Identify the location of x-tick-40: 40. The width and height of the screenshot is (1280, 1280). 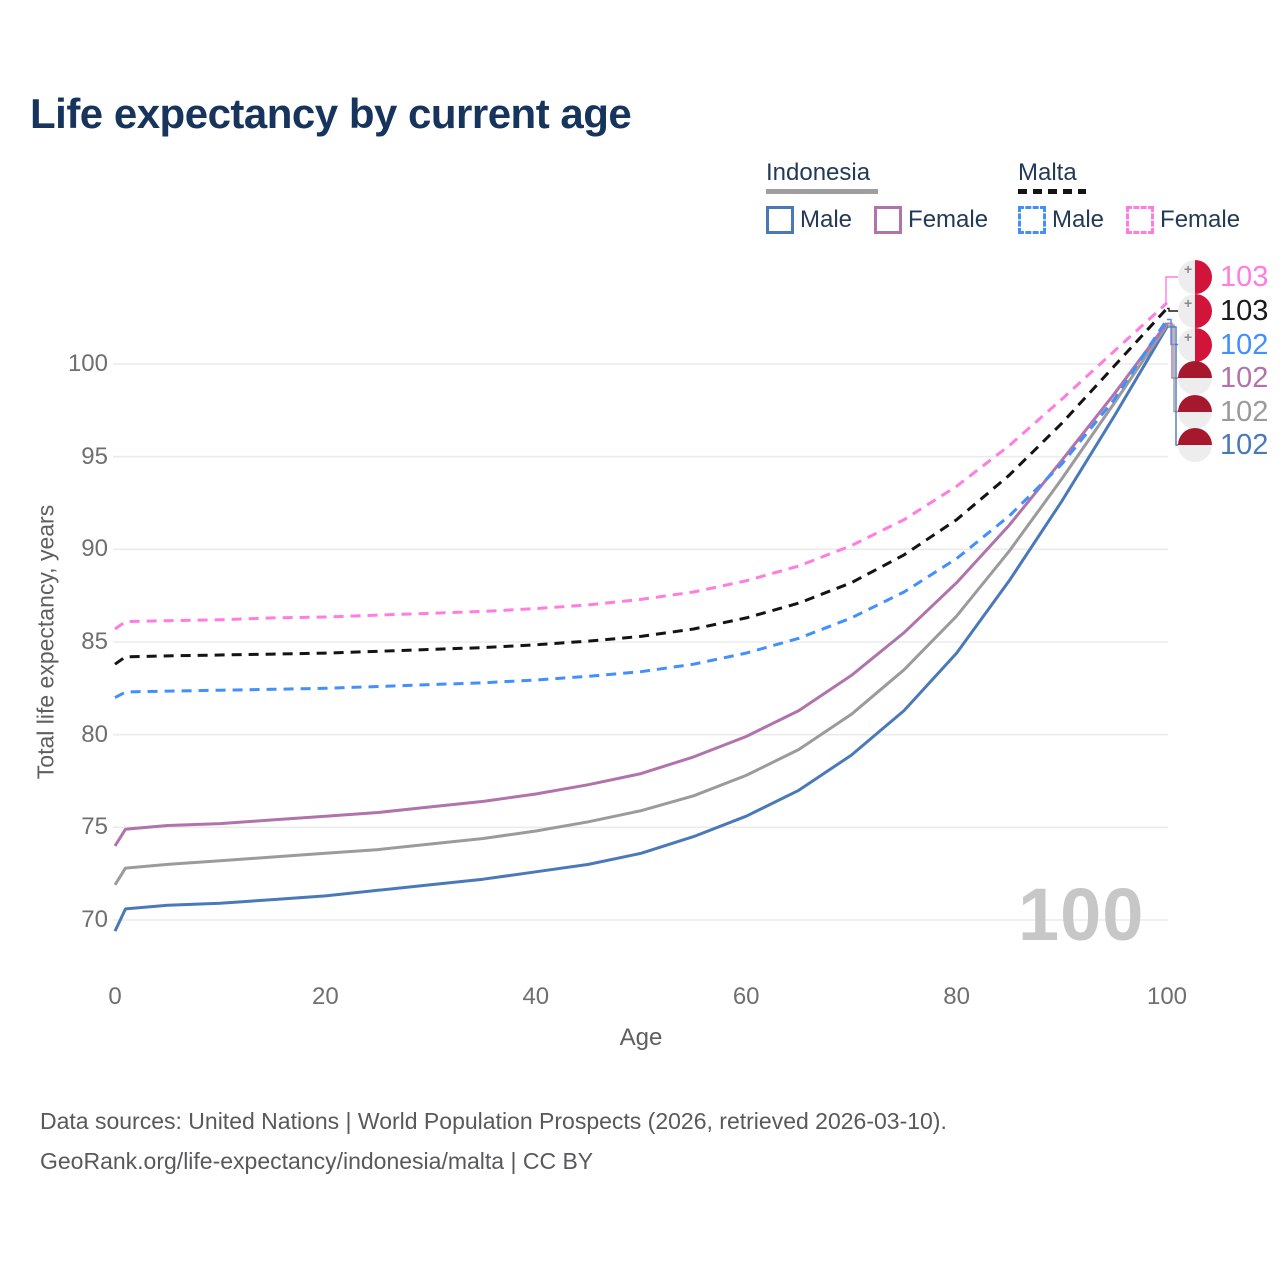
(536, 996).